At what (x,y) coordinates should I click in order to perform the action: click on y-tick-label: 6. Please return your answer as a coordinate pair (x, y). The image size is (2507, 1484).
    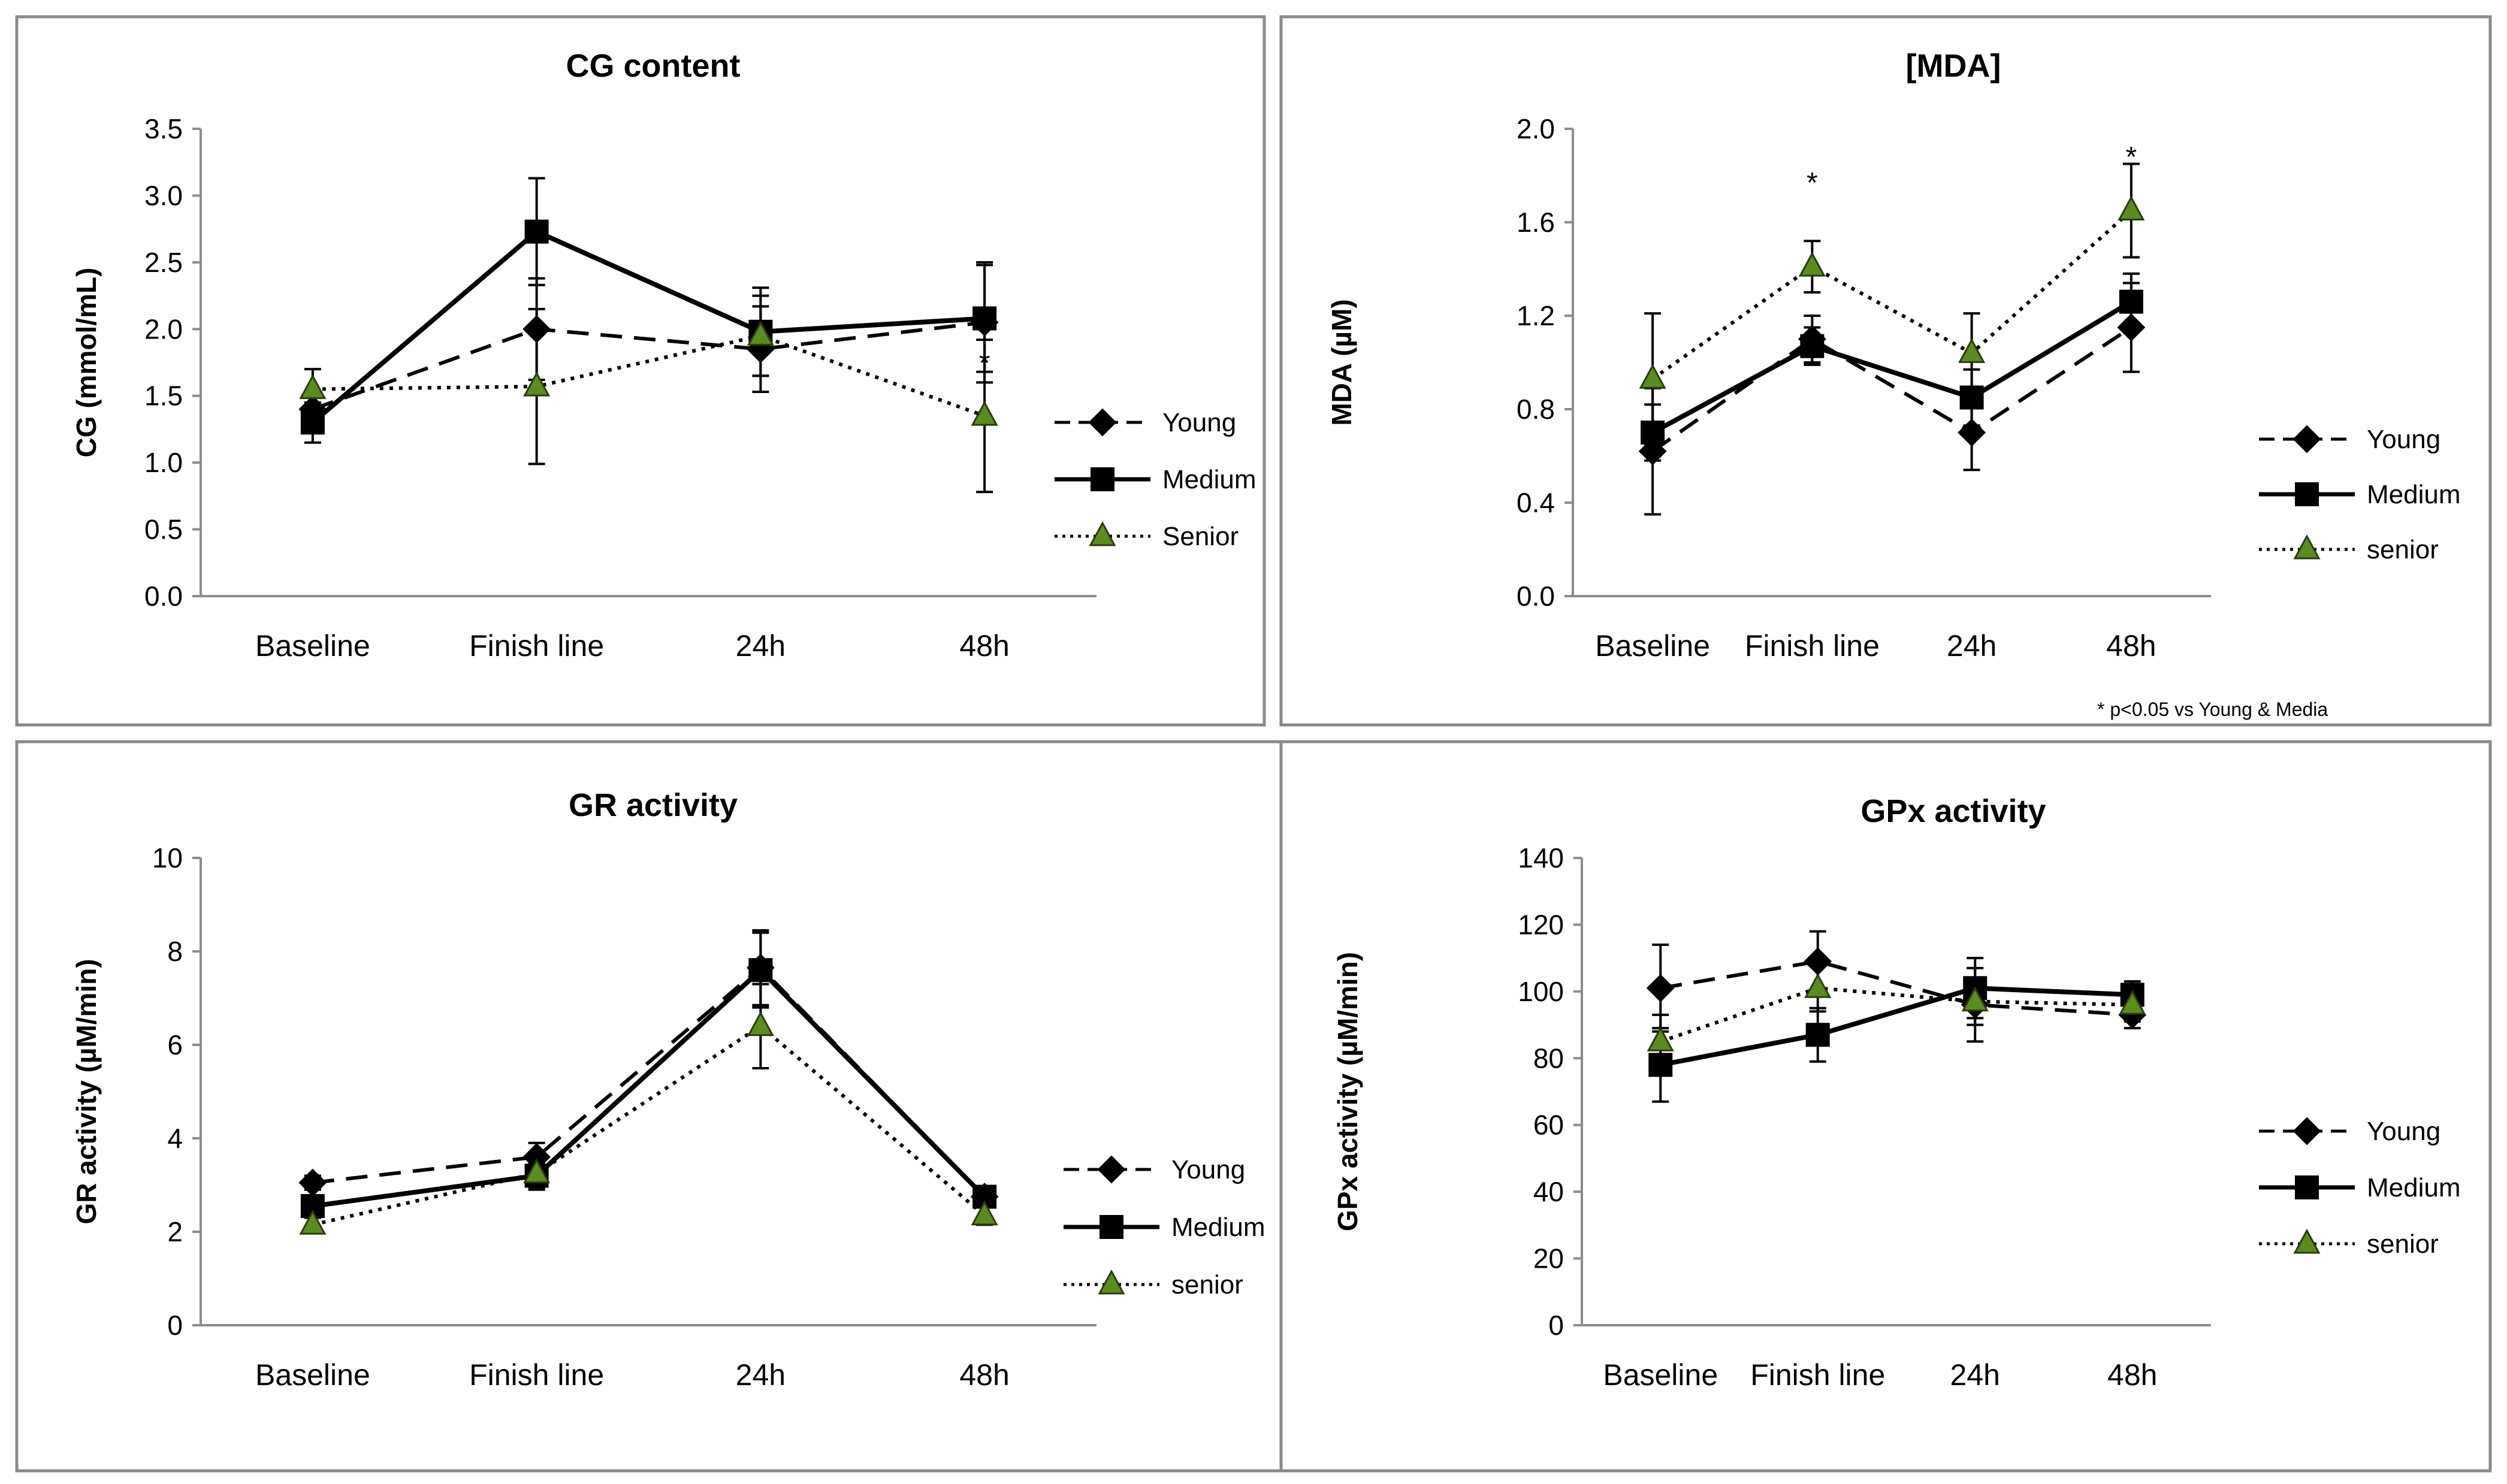
    Looking at the image, I should click on (175, 1044).